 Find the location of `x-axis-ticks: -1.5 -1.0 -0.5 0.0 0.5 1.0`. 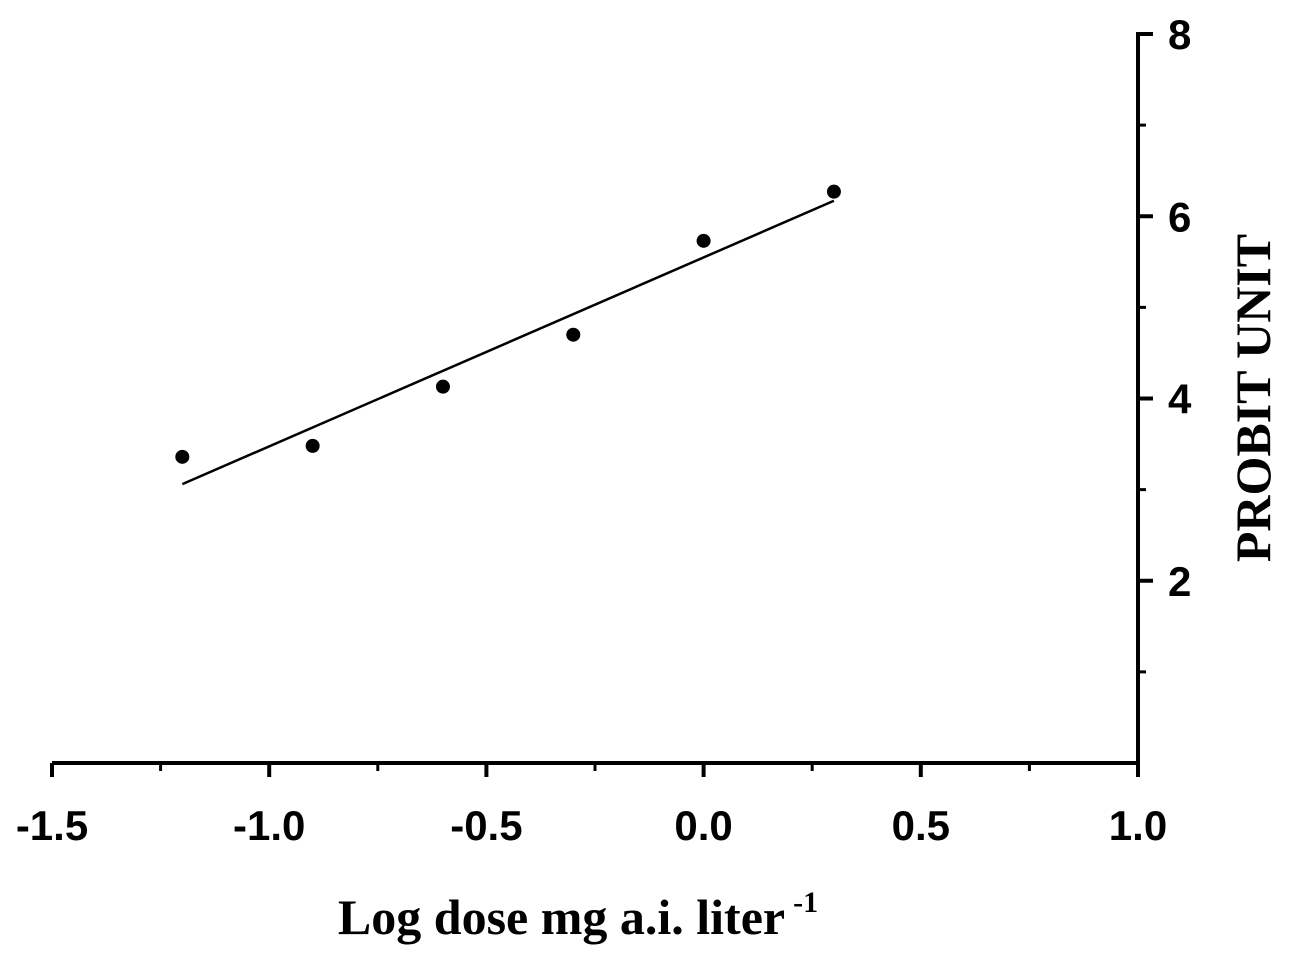

x-axis-ticks: -1.5 -1.0 -0.5 0.0 0.5 1.0 is located at coordinates (591, 806).